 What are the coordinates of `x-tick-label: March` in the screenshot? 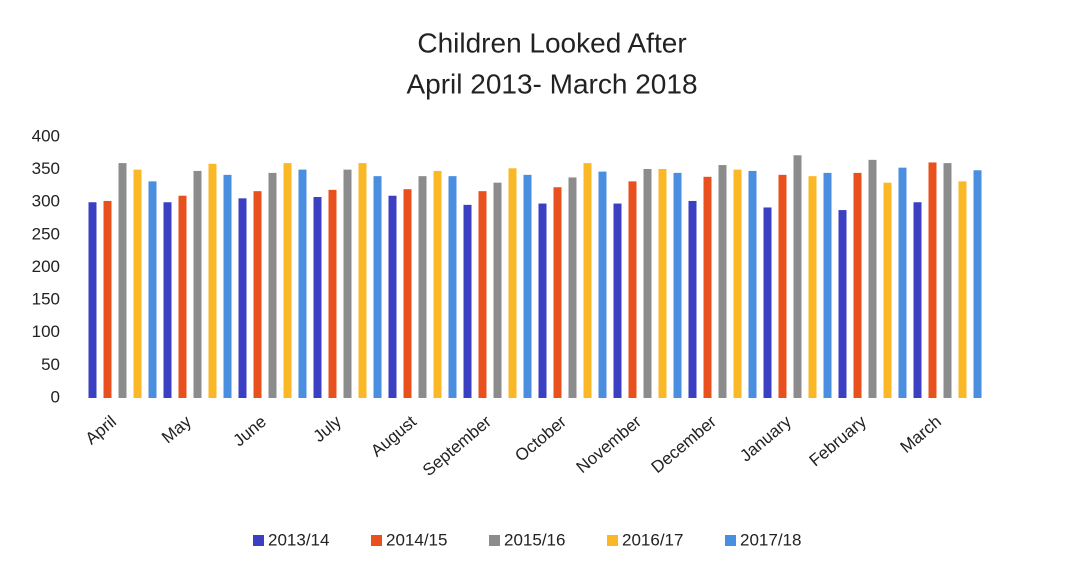 It's located at (921, 434).